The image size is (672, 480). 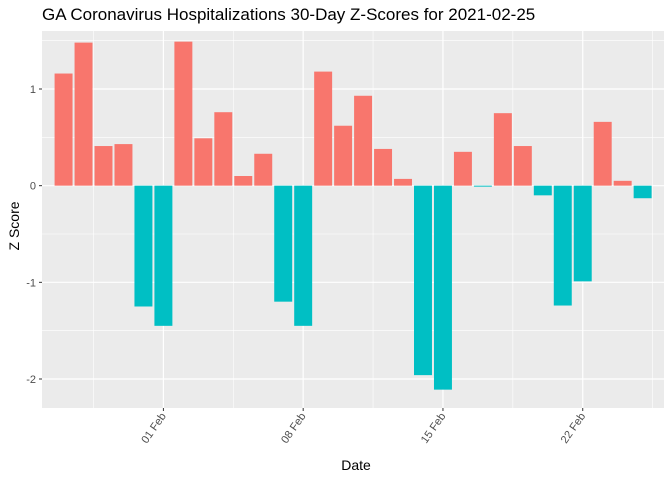 What do you see at coordinates (14, 225) in the screenshot?
I see `y-axis-title: Z Score` at bounding box center [14, 225].